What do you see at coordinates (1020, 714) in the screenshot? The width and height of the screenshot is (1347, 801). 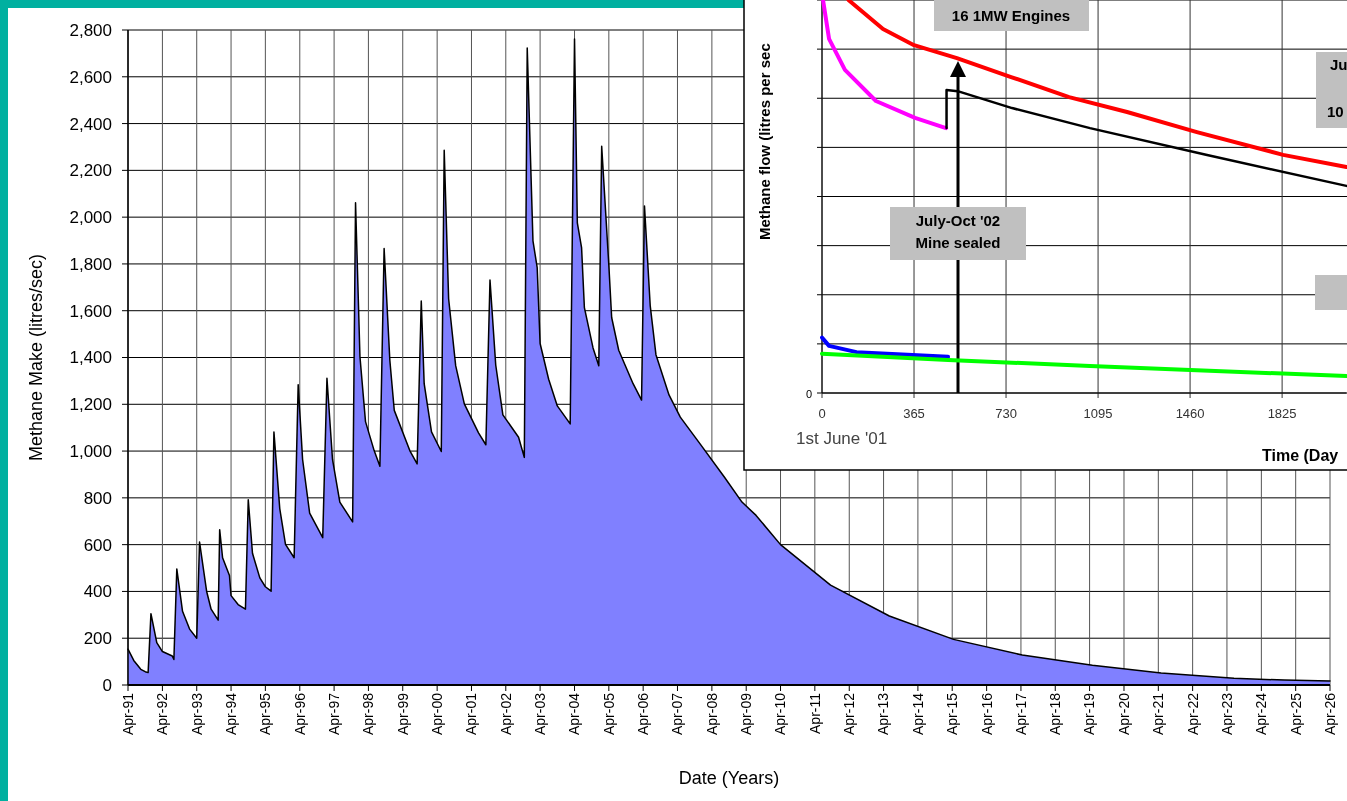 I see `x-tick-label: Apr-17` at bounding box center [1020, 714].